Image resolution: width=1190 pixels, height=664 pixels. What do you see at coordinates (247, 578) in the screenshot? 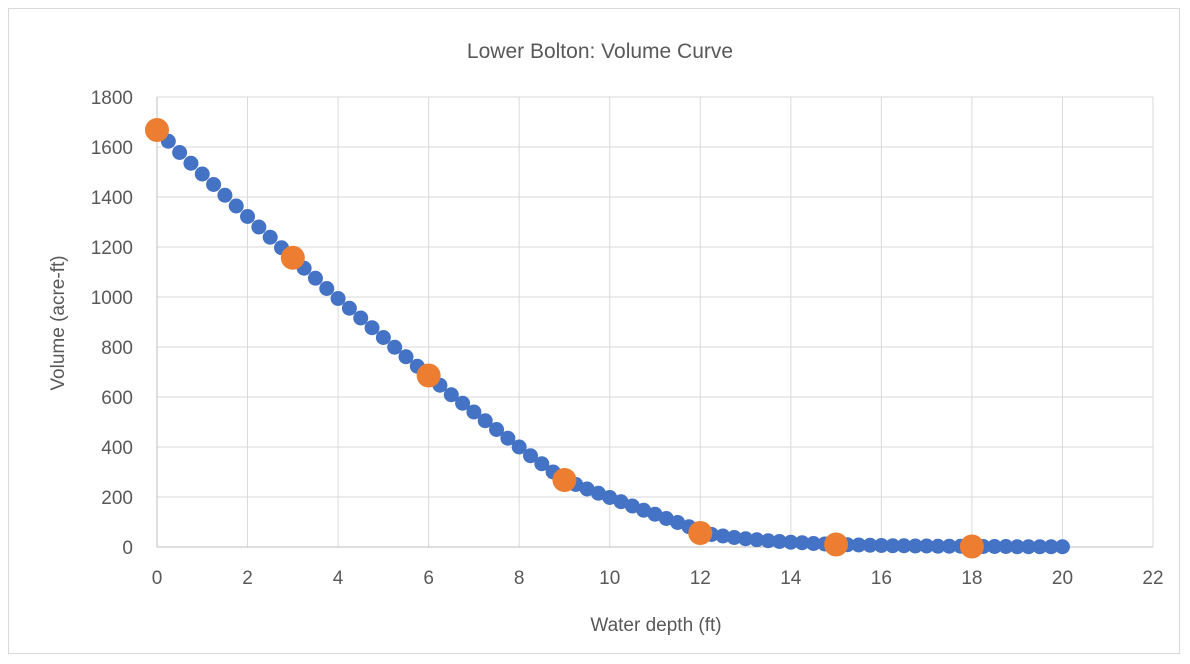
I see `x-tick-label: 2` at bounding box center [247, 578].